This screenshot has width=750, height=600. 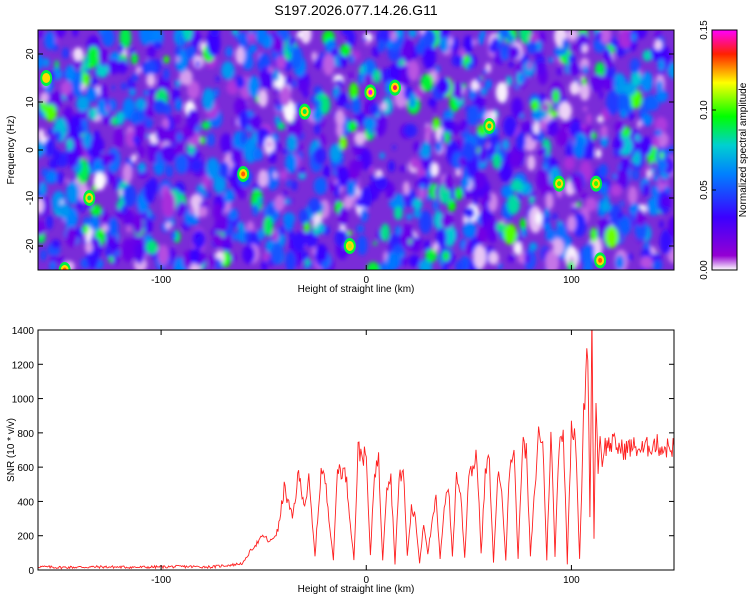 I want to click on heatmap-ytick-label: 0, so click(x=30, y=150).